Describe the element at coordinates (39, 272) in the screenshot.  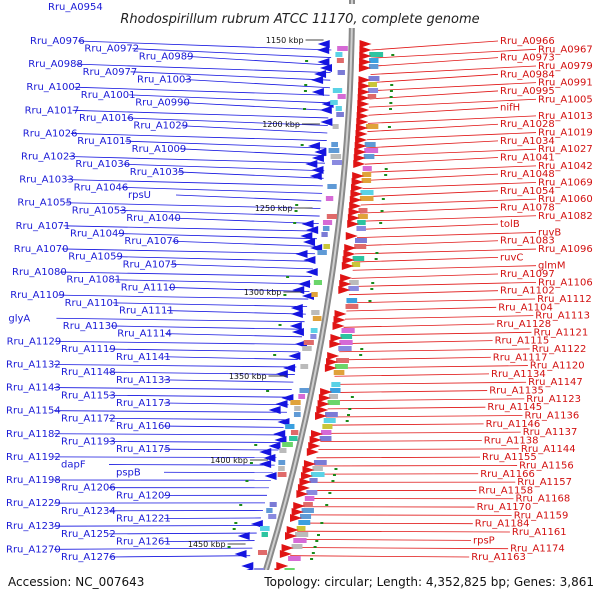
I see `reverse-gene-label: Rru_A1080` at that location.